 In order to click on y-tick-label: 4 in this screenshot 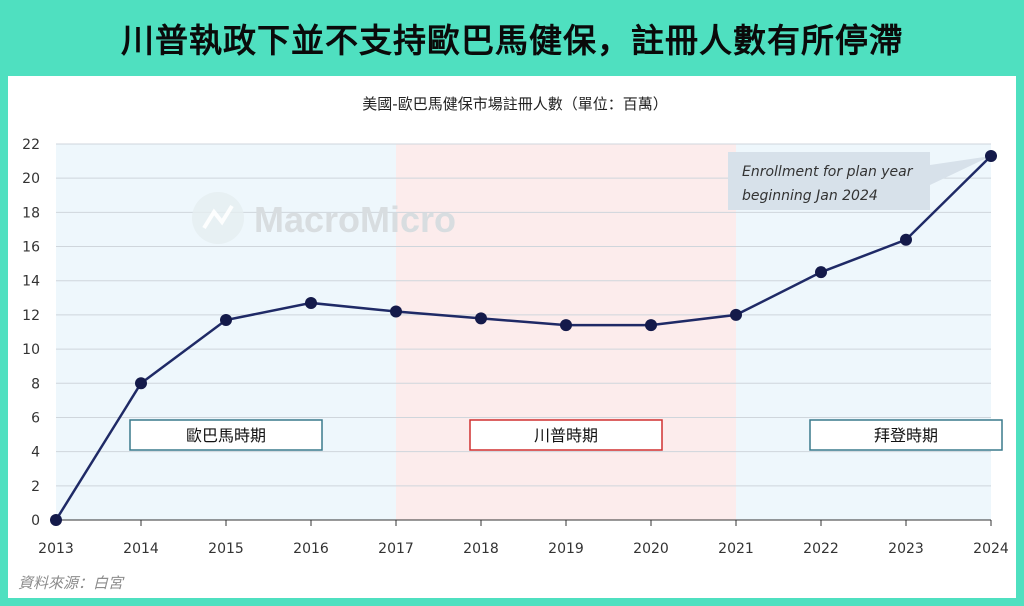, I will do `click(35, 453)`.